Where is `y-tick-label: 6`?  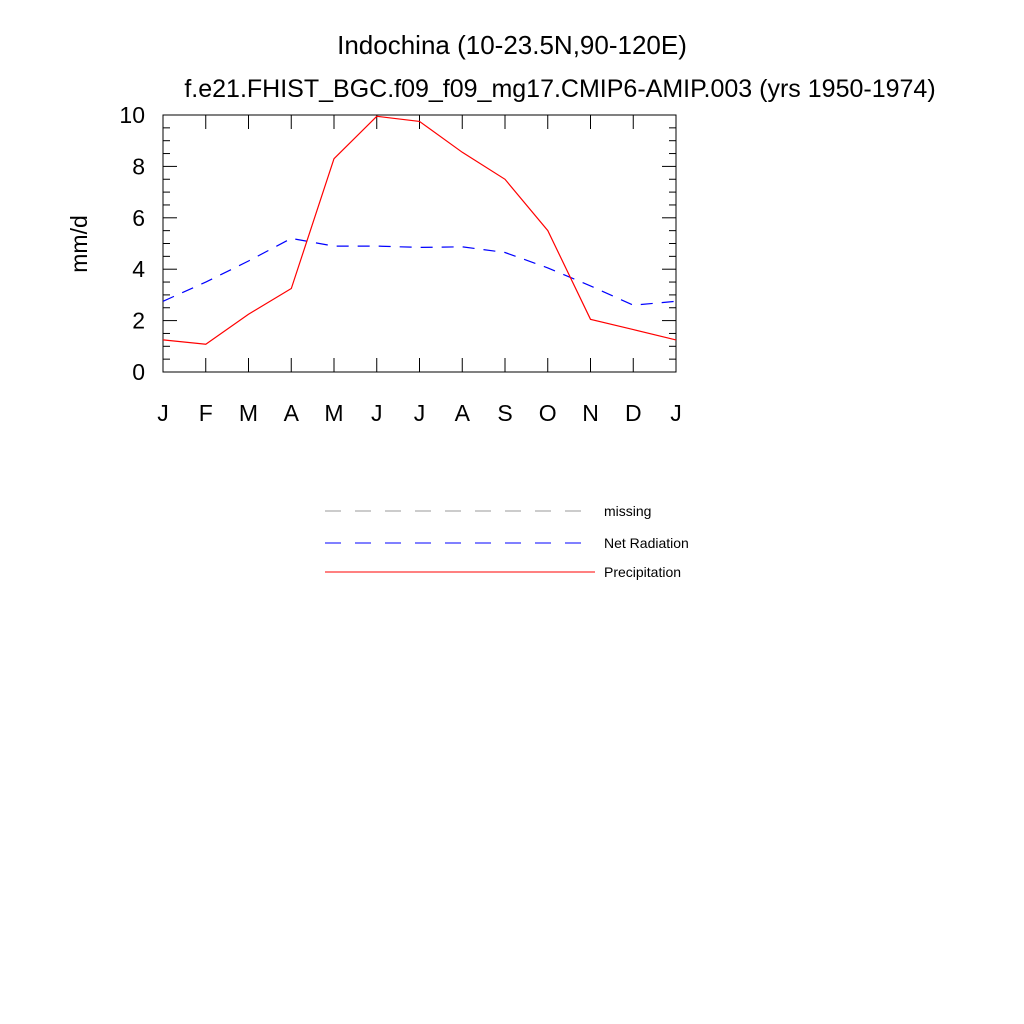
y-tick-label: 6 is located at coordinates (138, 218).